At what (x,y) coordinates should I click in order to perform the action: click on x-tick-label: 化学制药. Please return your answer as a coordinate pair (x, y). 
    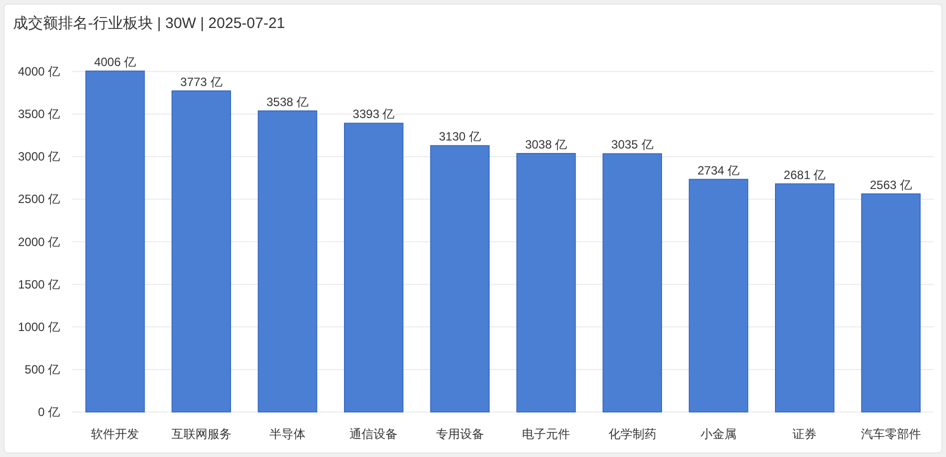
    Looking at the image, I should click on (632, 434).